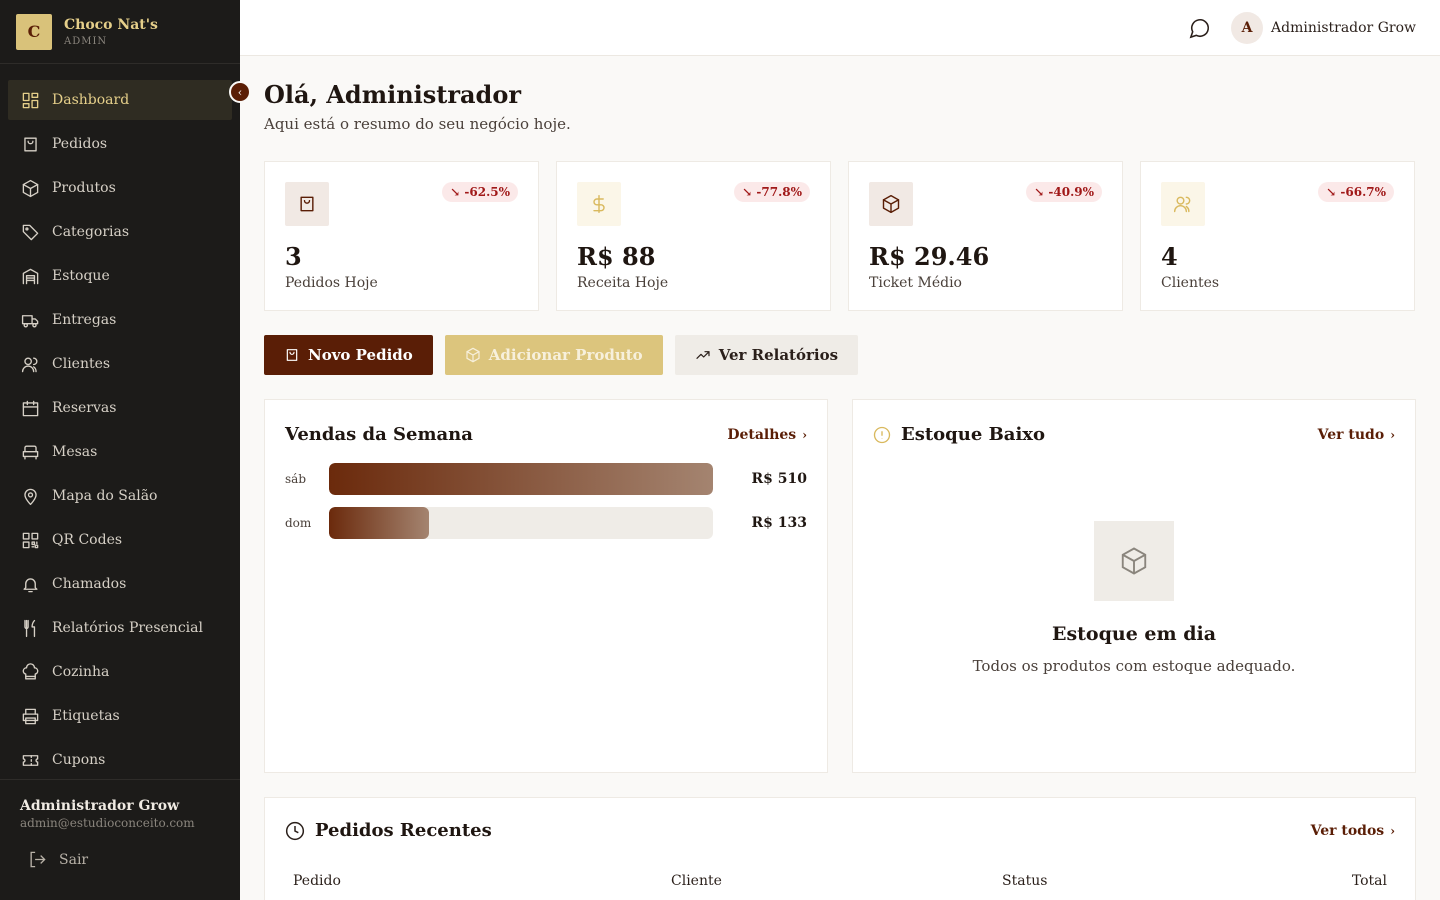  I want to click on sidebar-user-email: admin@estudioconceito.com, so click(107, 823).